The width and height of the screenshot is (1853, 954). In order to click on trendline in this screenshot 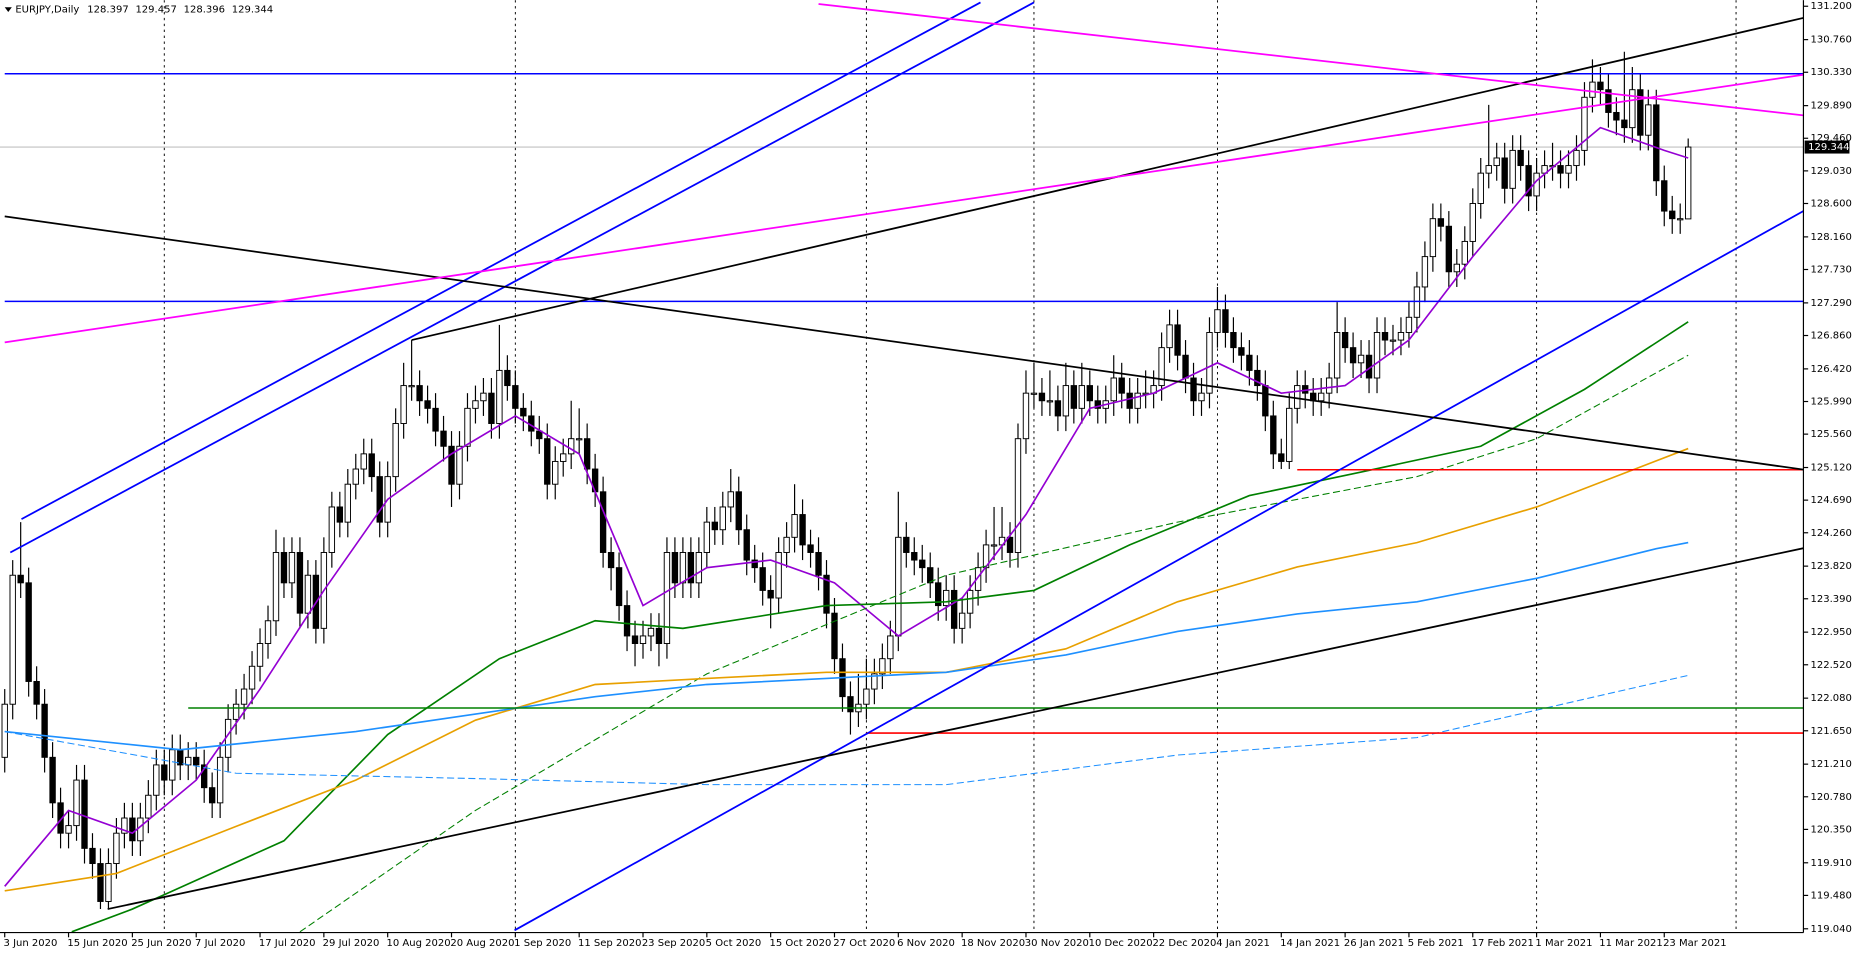, I will do `click(1311, 60)`.